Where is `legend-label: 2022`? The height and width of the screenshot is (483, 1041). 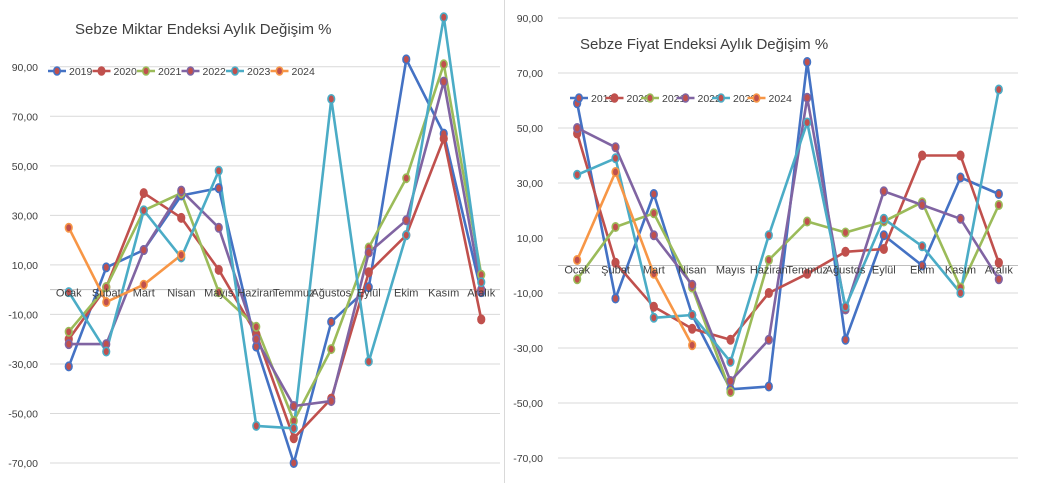 legend-label: 2022 is located at coordinates (215, 72).